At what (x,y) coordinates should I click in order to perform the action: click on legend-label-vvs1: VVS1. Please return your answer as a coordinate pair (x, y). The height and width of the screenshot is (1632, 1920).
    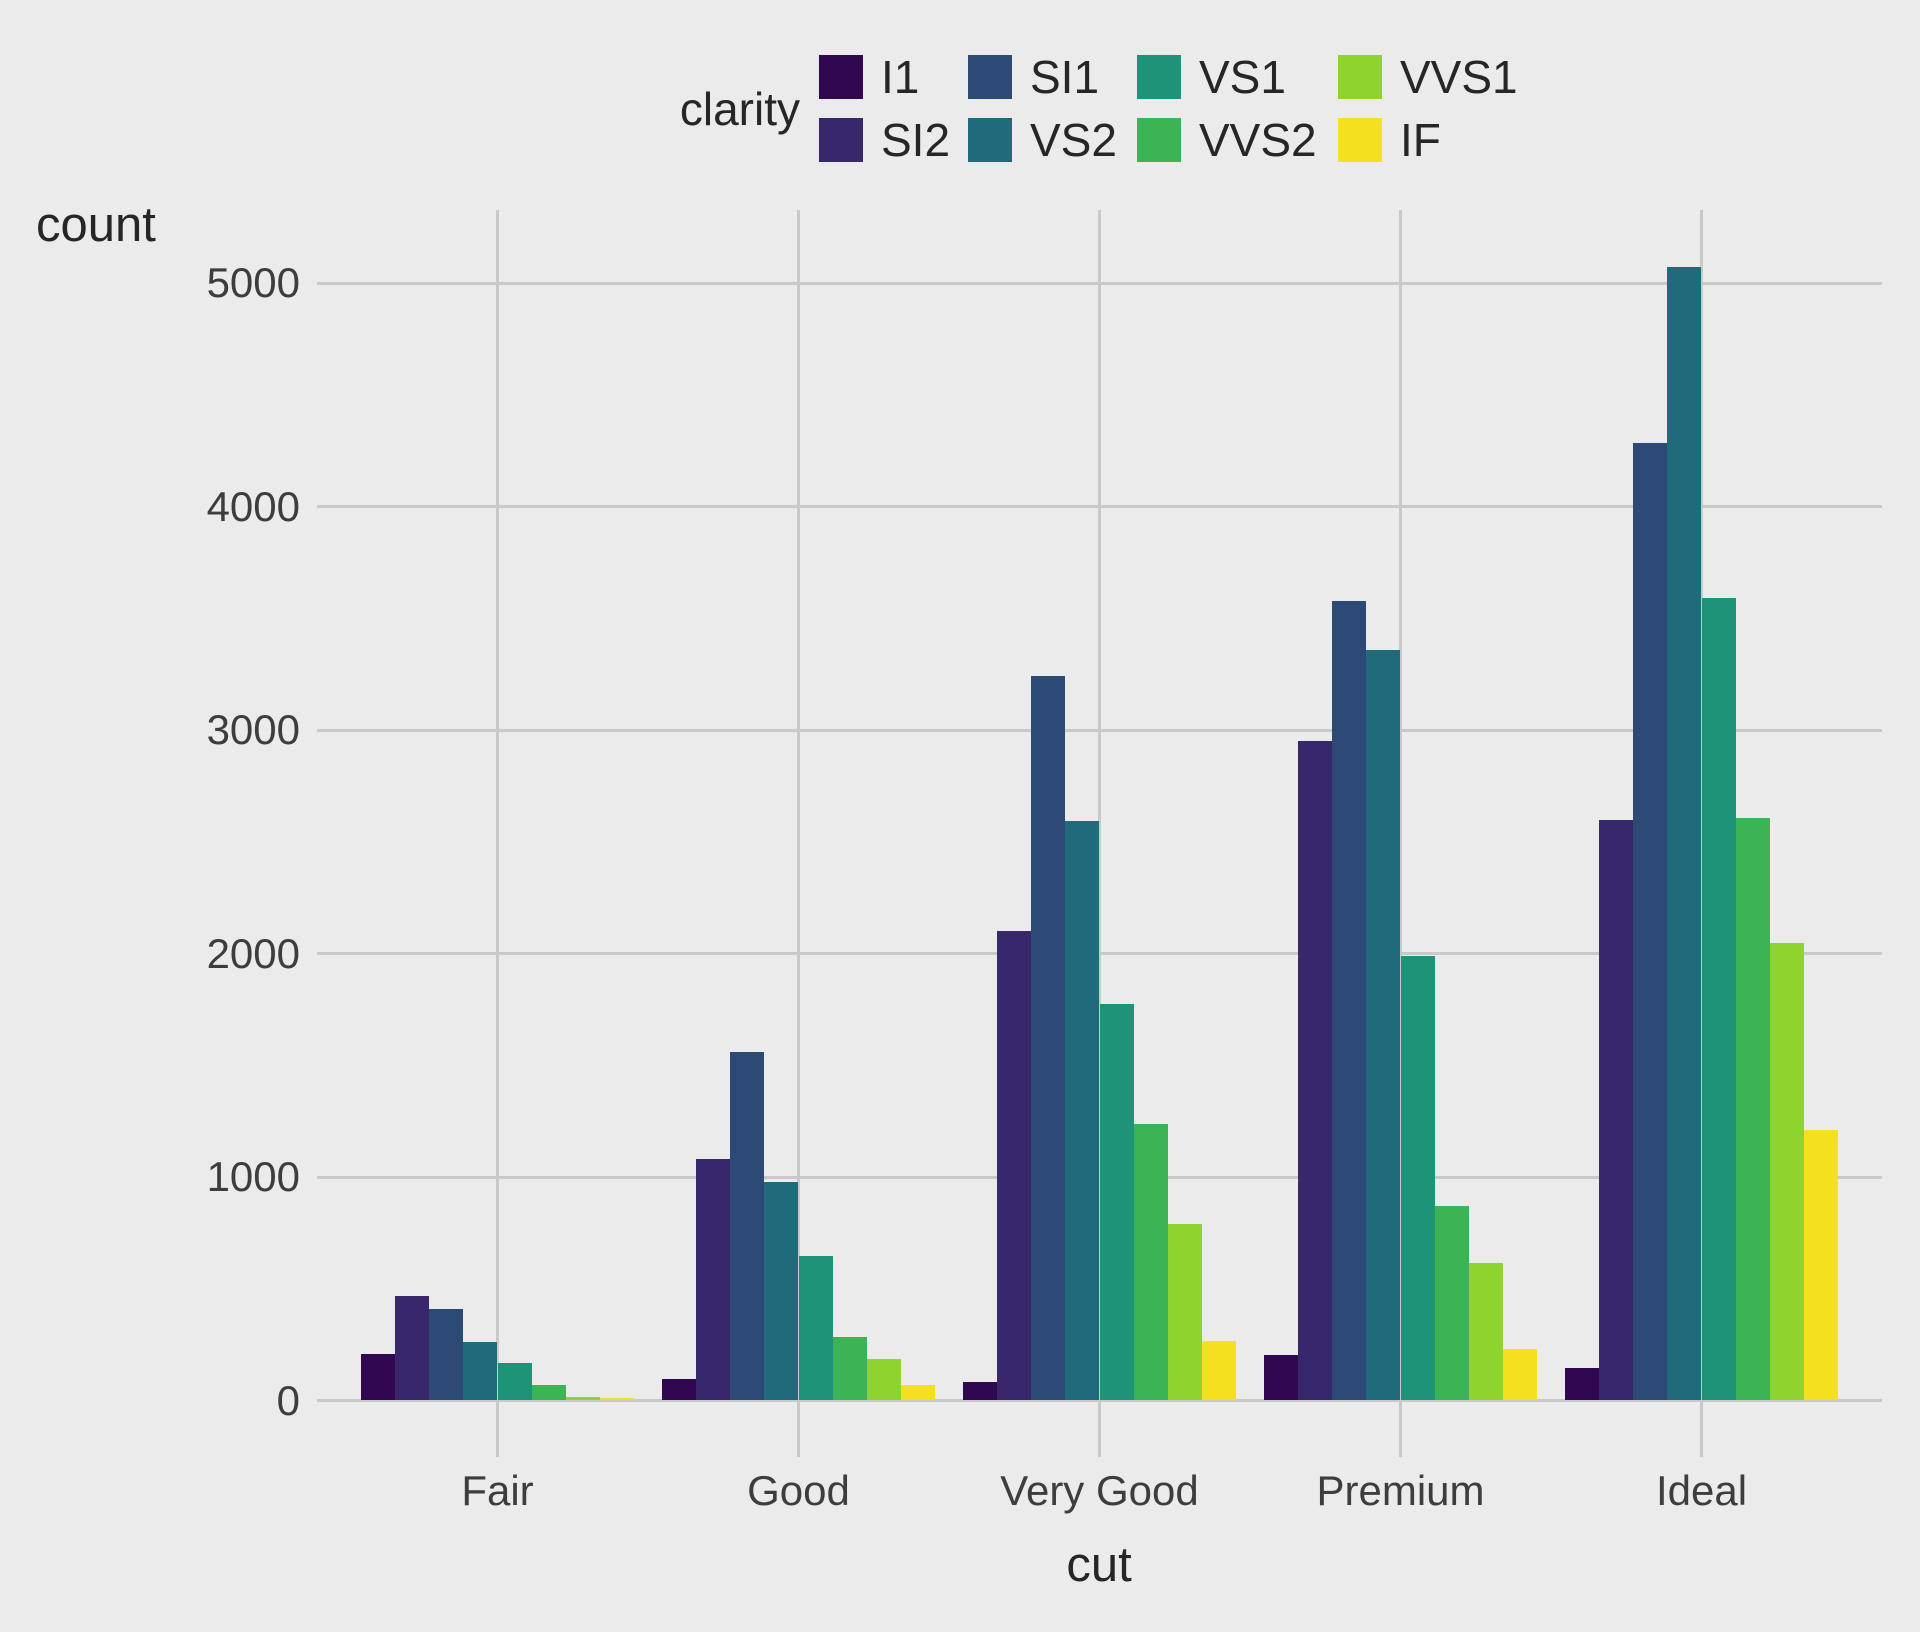
    Looking at the image, I should click on (1459, 77).